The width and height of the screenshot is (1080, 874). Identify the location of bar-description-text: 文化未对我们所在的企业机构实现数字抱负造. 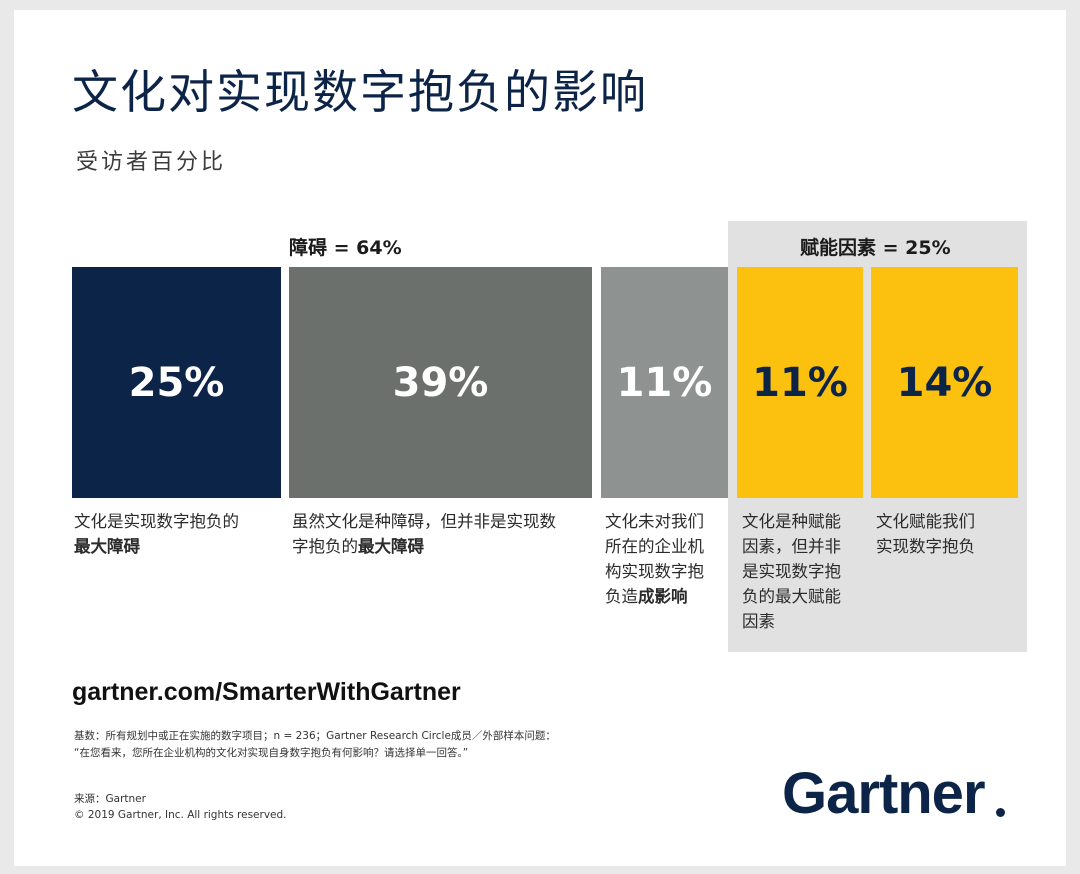
(654, 559).